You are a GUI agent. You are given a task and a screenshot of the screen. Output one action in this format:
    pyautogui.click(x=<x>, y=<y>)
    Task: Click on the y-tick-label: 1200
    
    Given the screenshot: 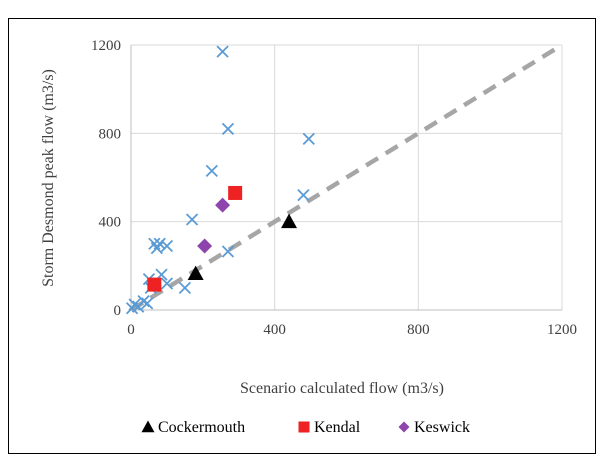 What is the action you would take?
    pyautogui.click(x=106, y=46)
    